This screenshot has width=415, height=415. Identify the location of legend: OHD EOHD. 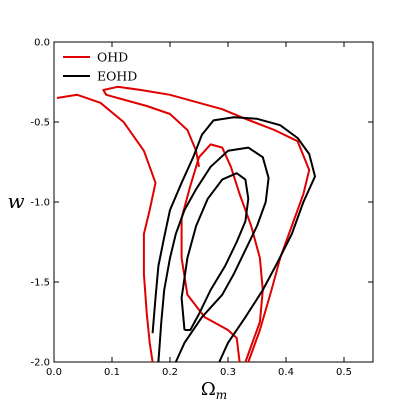
(100, 67).